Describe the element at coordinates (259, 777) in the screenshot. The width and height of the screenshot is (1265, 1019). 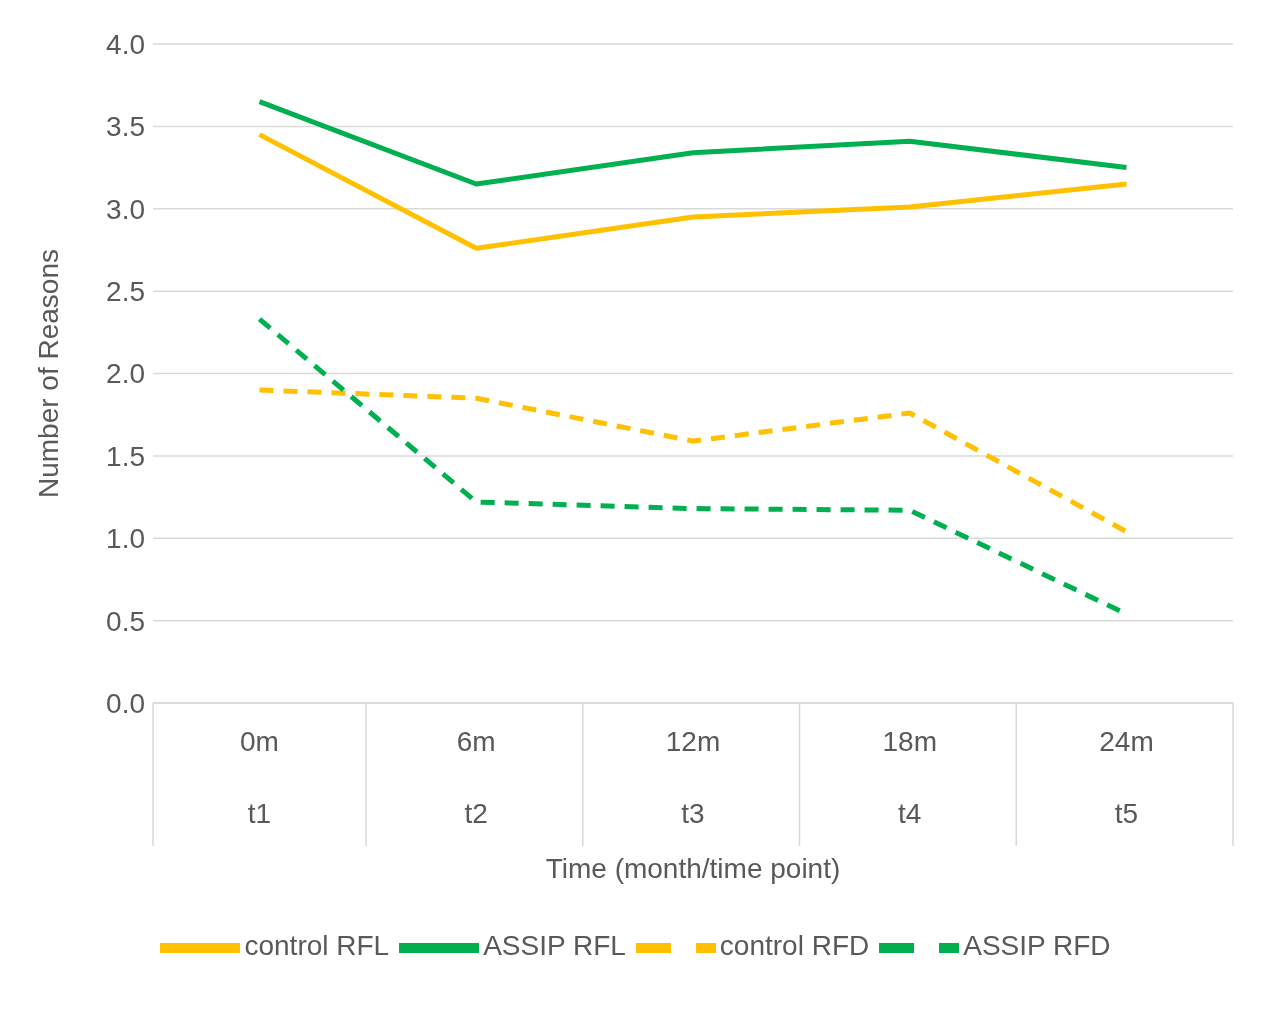
I see `category-label: 0m t1` at that location.